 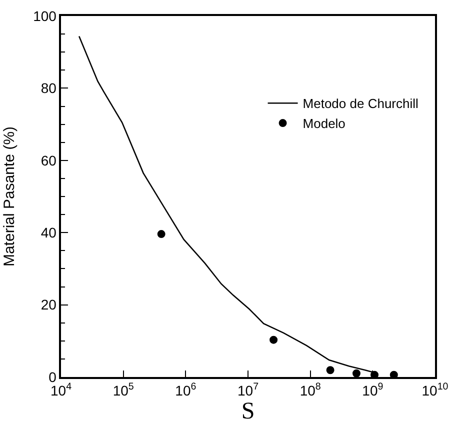 I want to click on x-tick-label: 10$^{9}$, so click(x=373, y=390).